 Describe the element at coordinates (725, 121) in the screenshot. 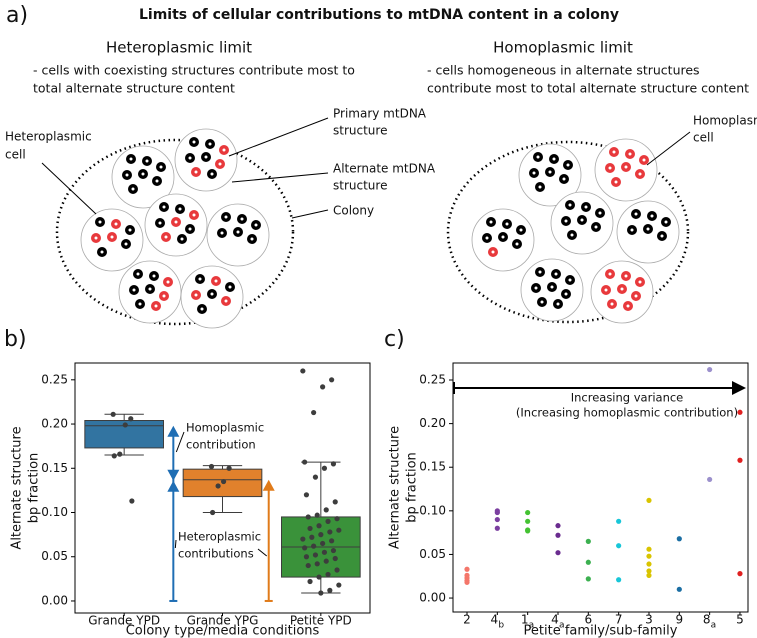

I see `callout: Homoplasmic` at that location.